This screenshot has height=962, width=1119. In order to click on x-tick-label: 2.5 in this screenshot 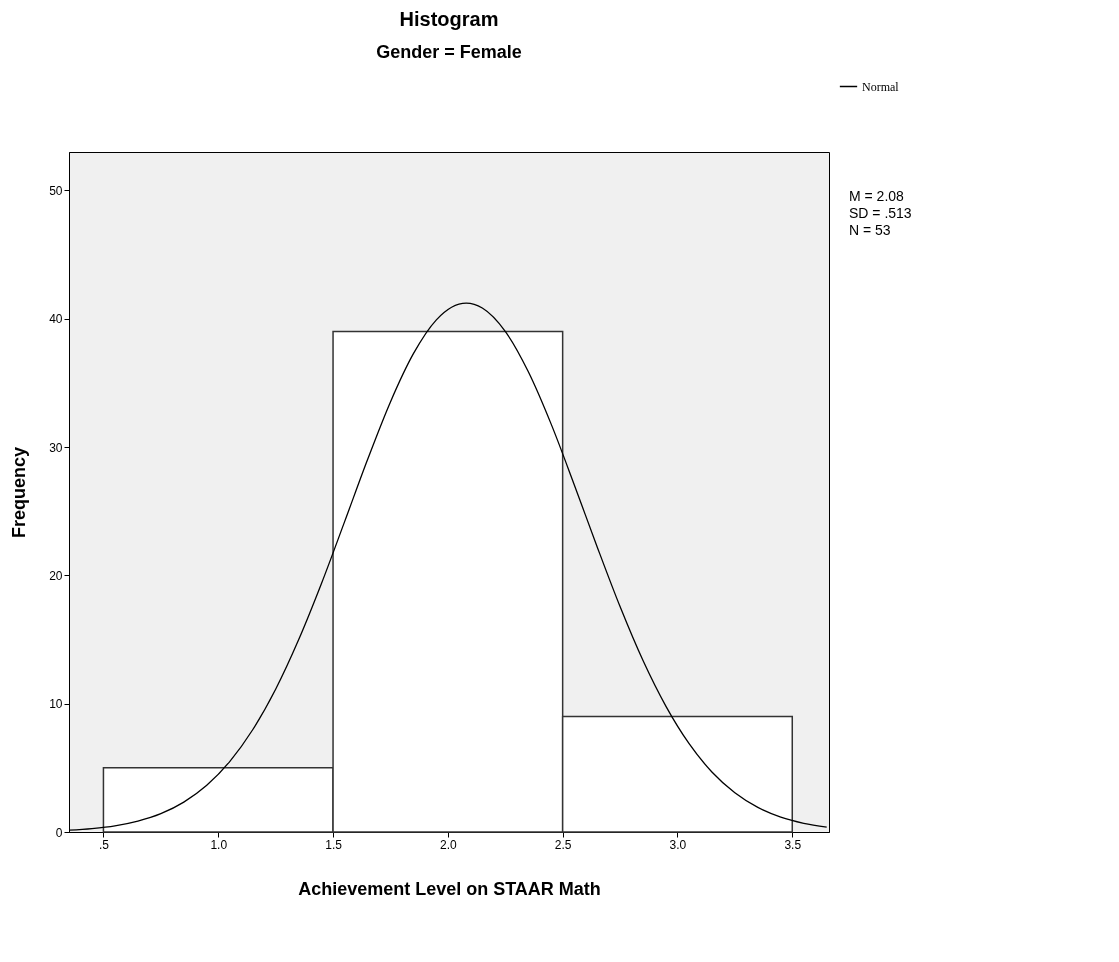, I will do `click(563, 844)`.